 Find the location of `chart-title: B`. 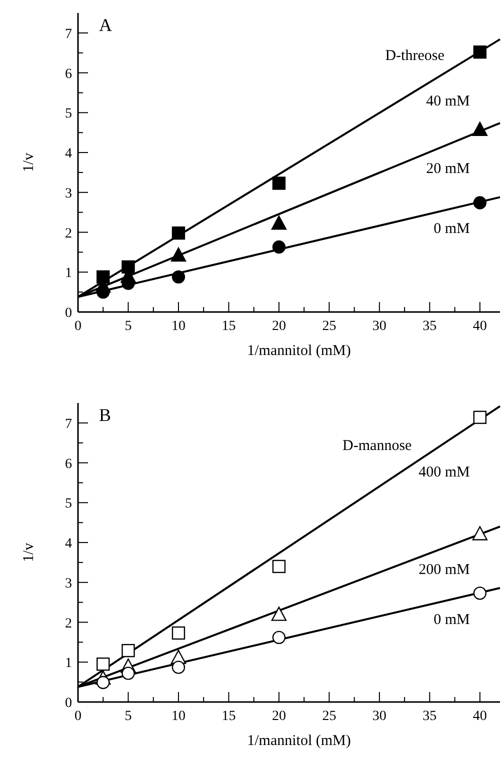

chart-title: B is located at coordinates (105, 415).